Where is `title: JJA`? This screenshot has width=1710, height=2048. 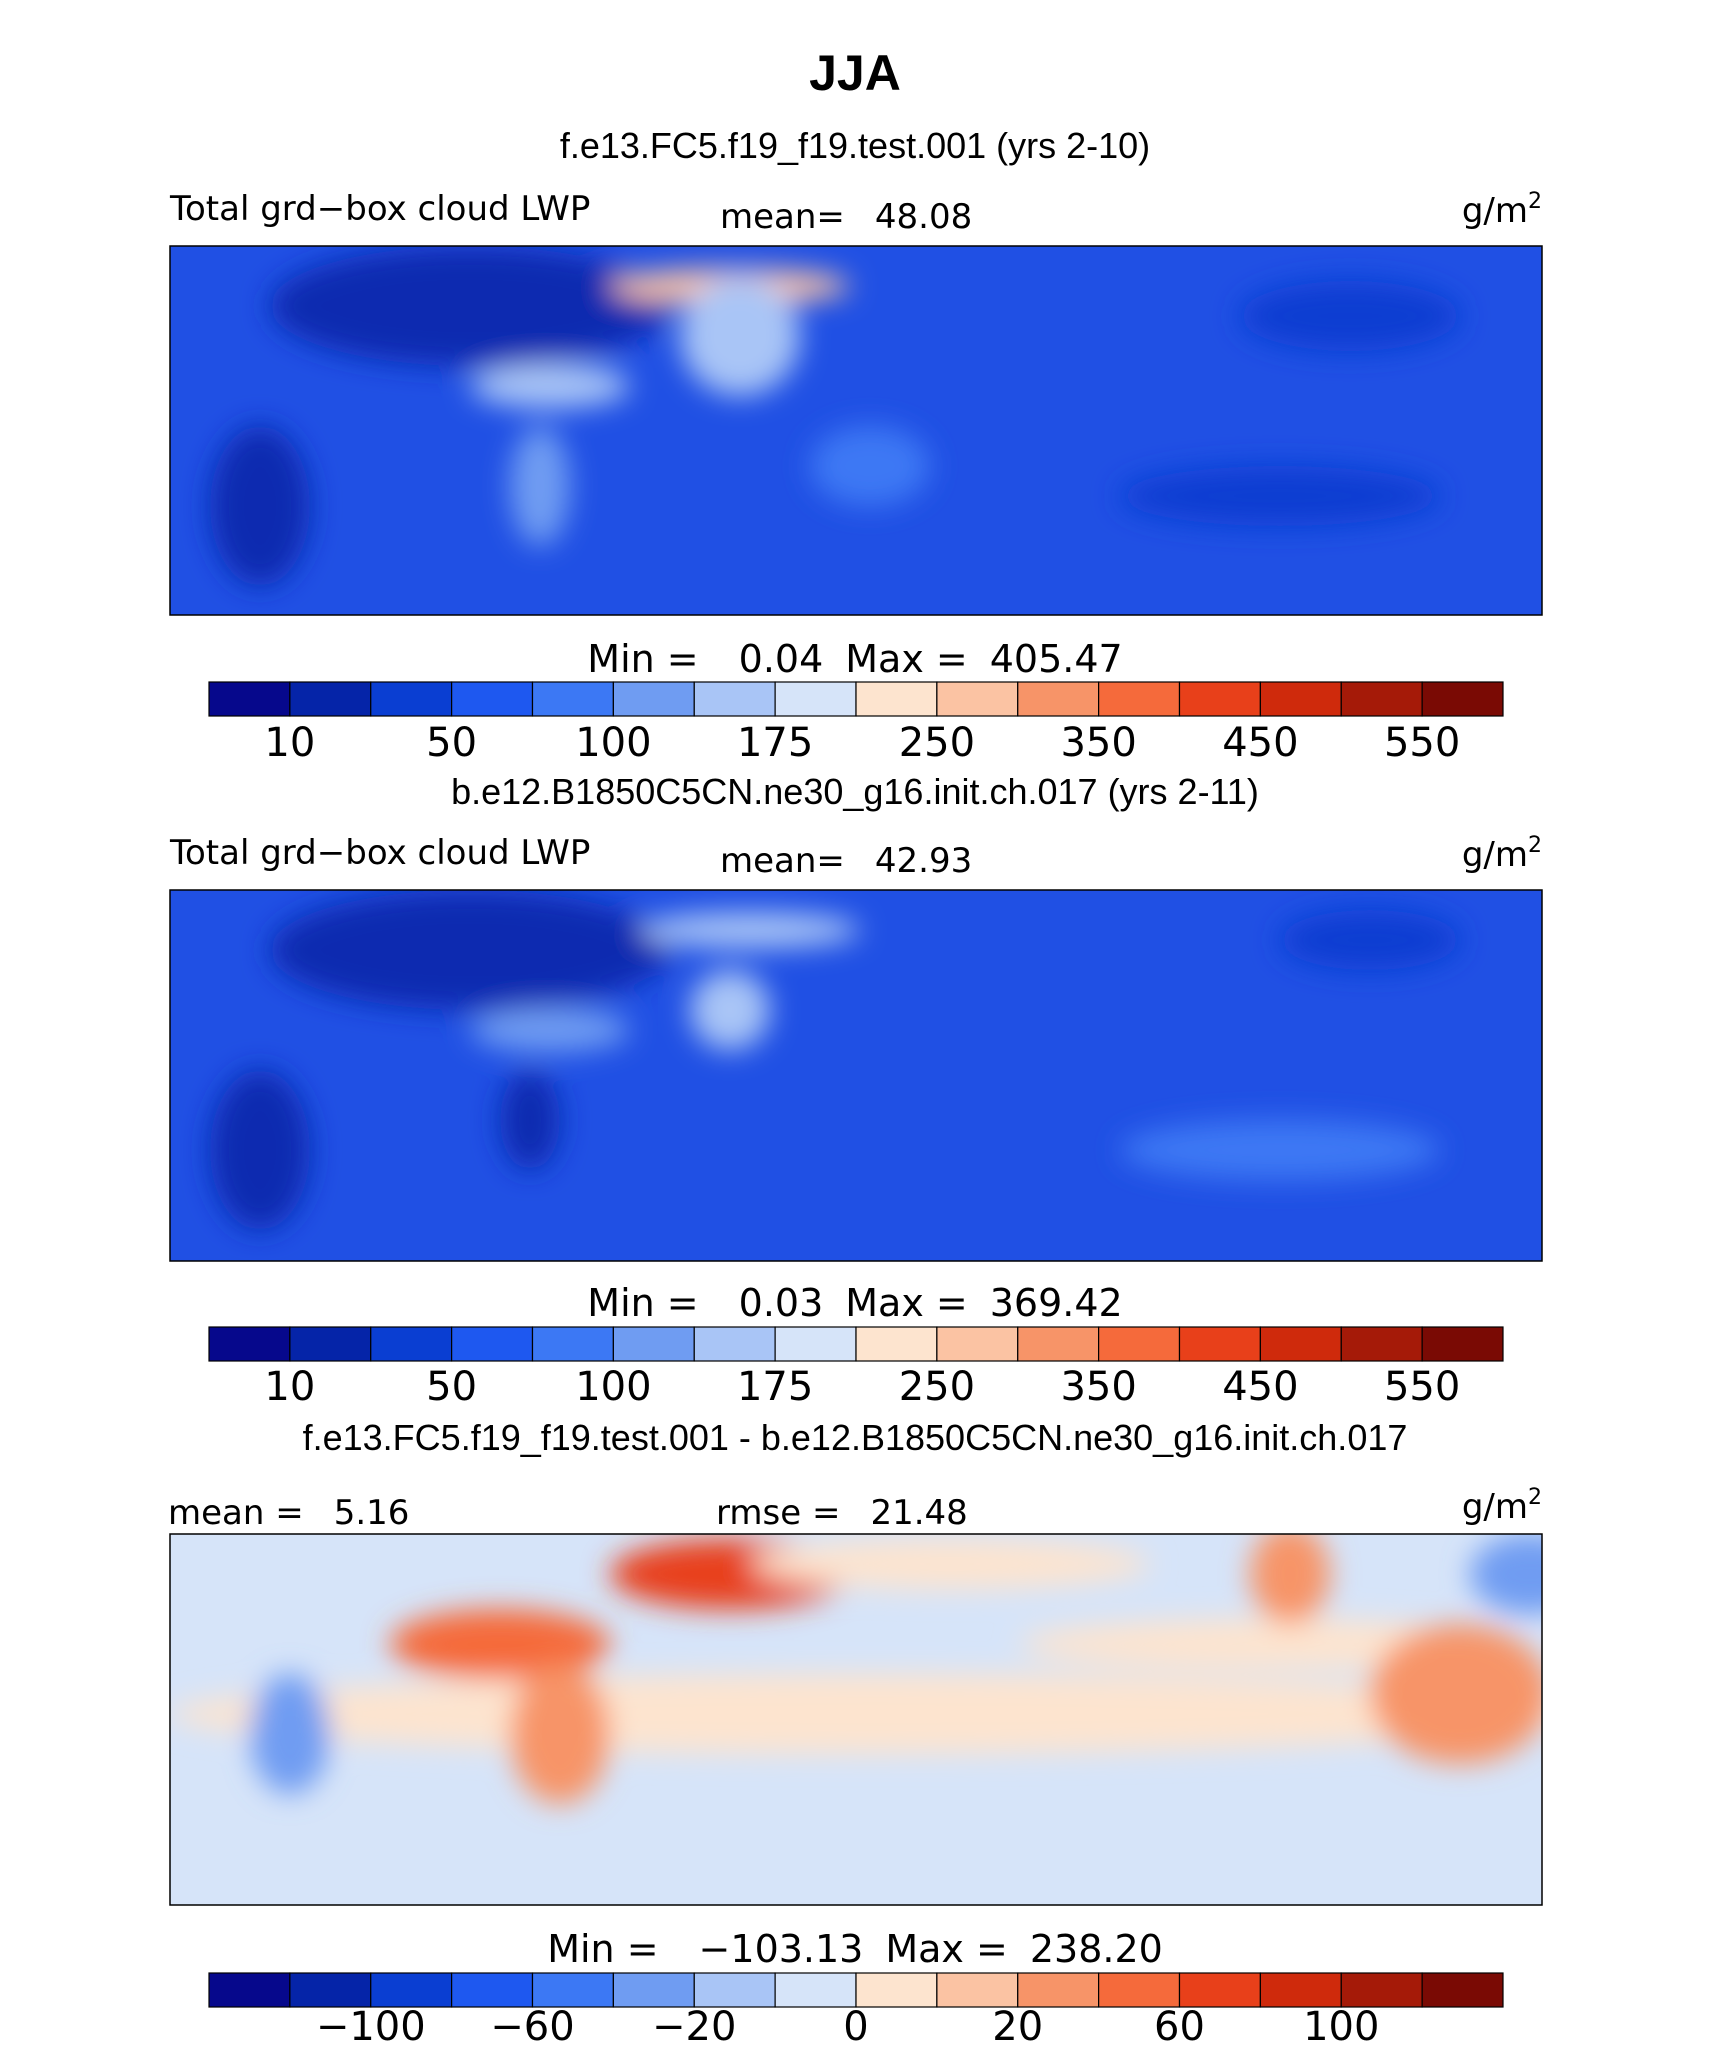 title: JJA is located at coordinates (855, 73).